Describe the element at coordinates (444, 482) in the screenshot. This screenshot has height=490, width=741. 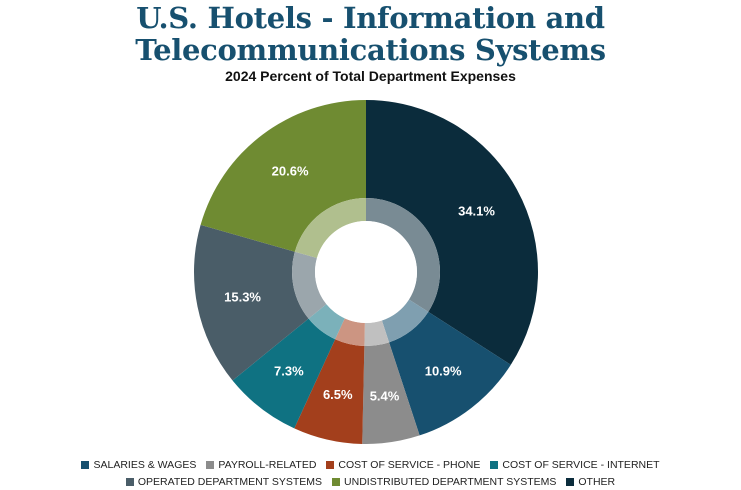
I see `legend-item-undistributed-department-systems: UNDISTRIBUTED DEPARTMENT SYSTEMS` at that location.